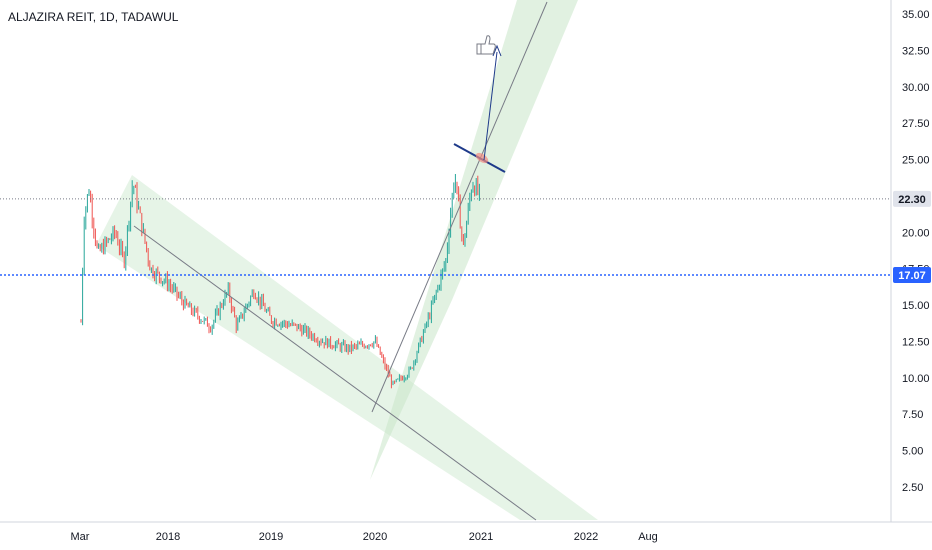 This screenshot has width=932, height=550. I want to click on level-price-label: 17.07, so click(912, 276).